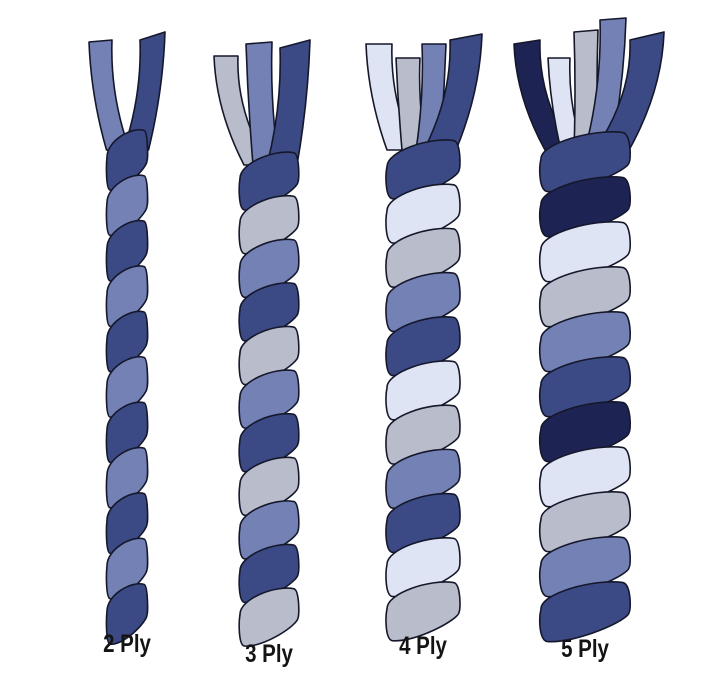 The image size is (717, 688). Describe the element at coordinates (585, 649) in the screenshot. I see `label-5-ply: 5 Ply` at that location.